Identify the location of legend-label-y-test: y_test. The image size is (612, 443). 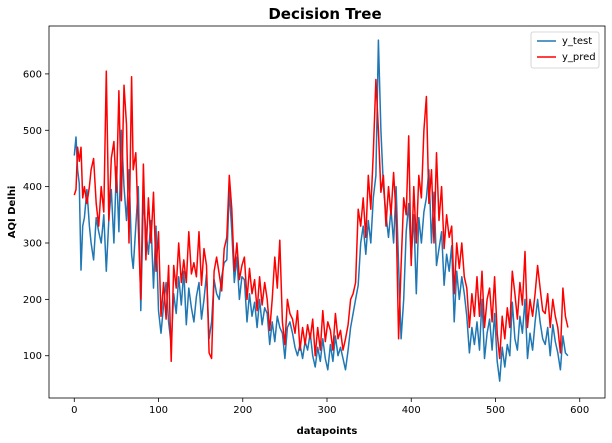
(577, 41).